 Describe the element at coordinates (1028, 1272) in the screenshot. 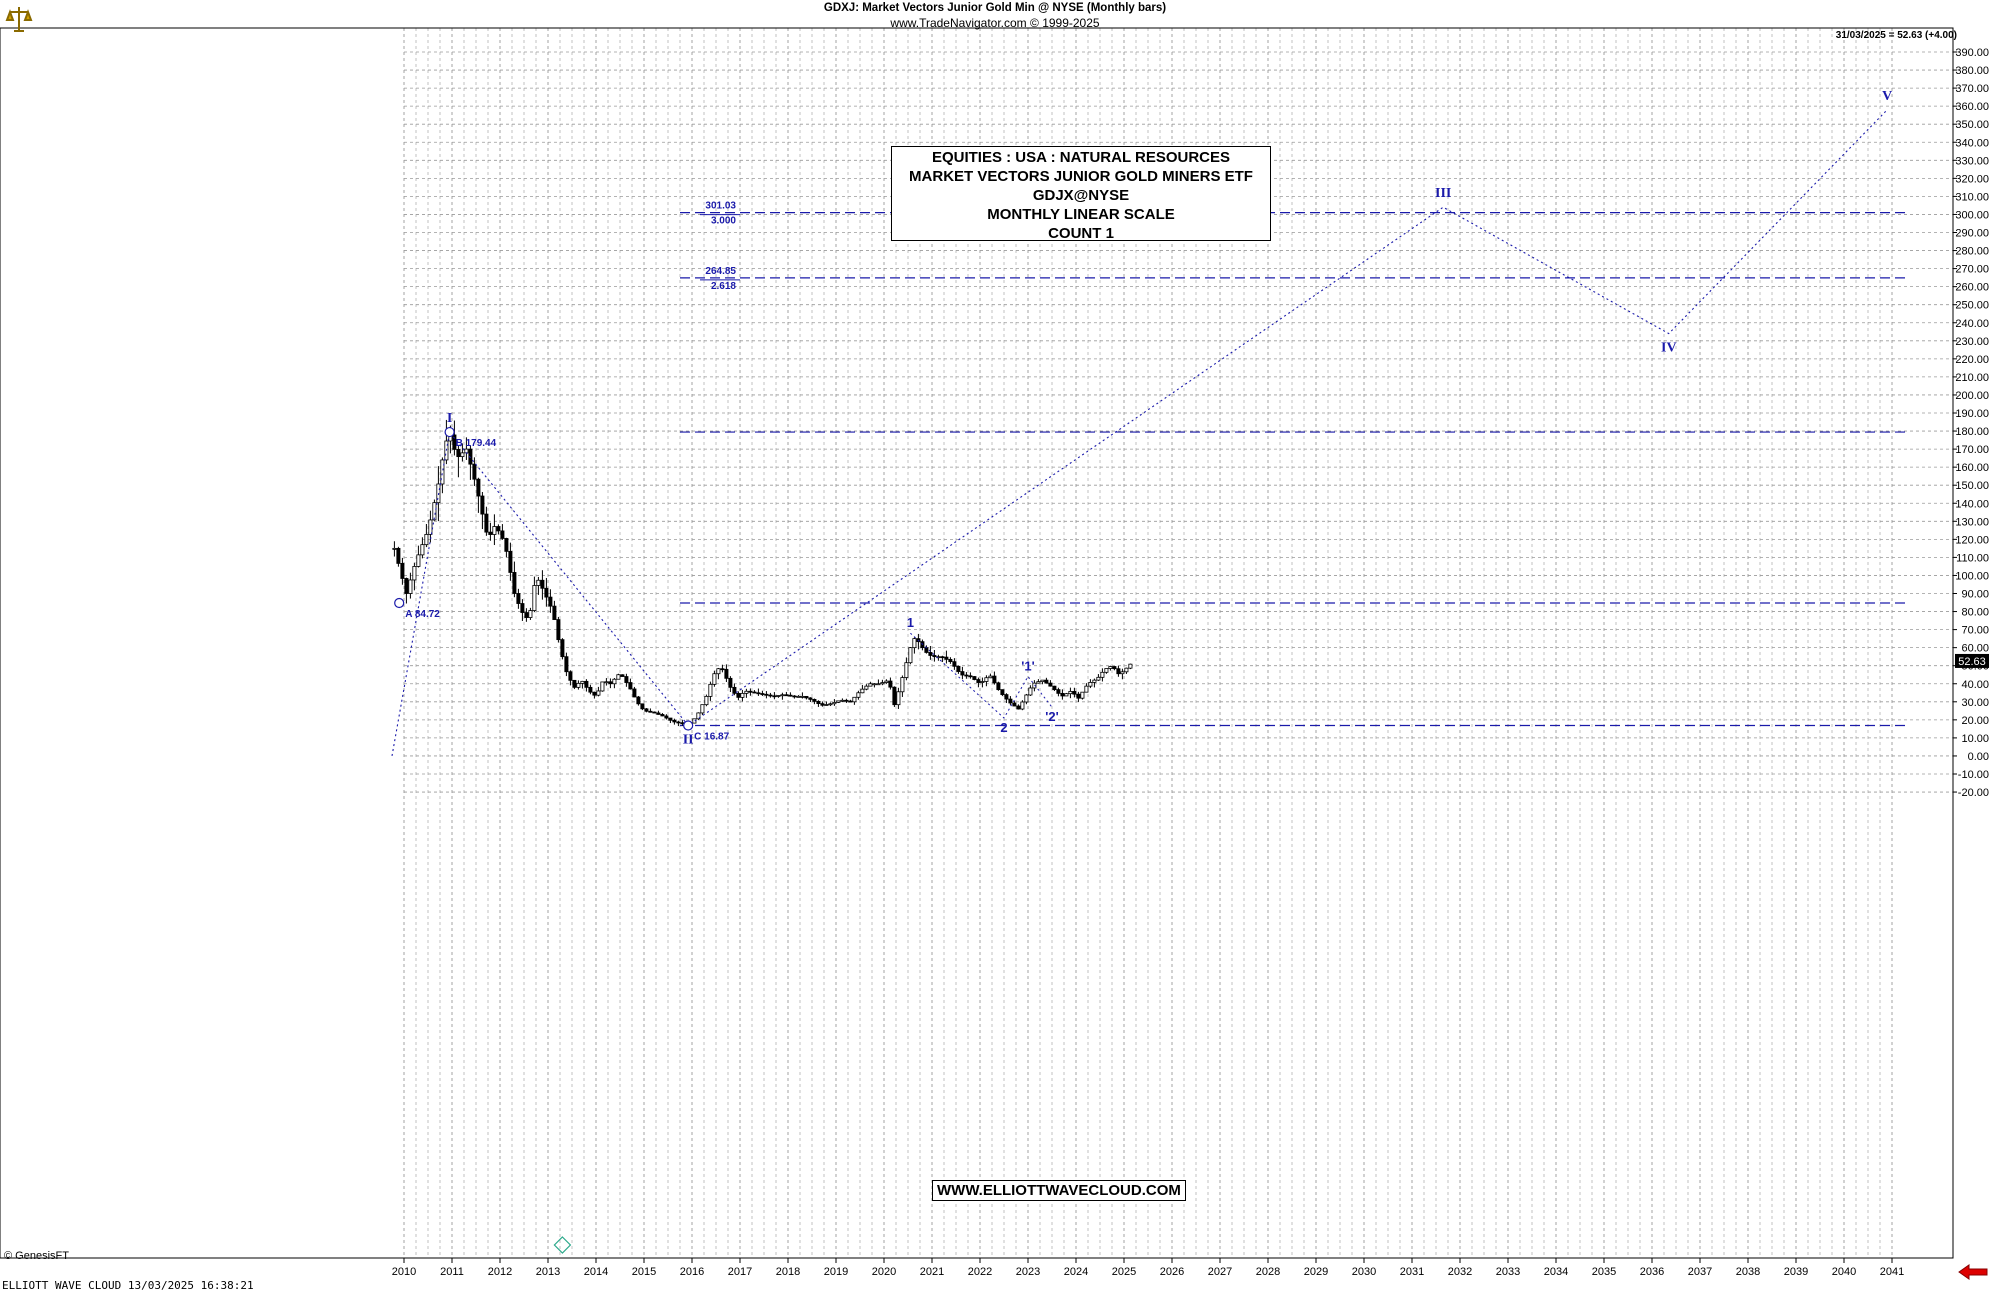

I see `x-tick-label: 2023` at that location.